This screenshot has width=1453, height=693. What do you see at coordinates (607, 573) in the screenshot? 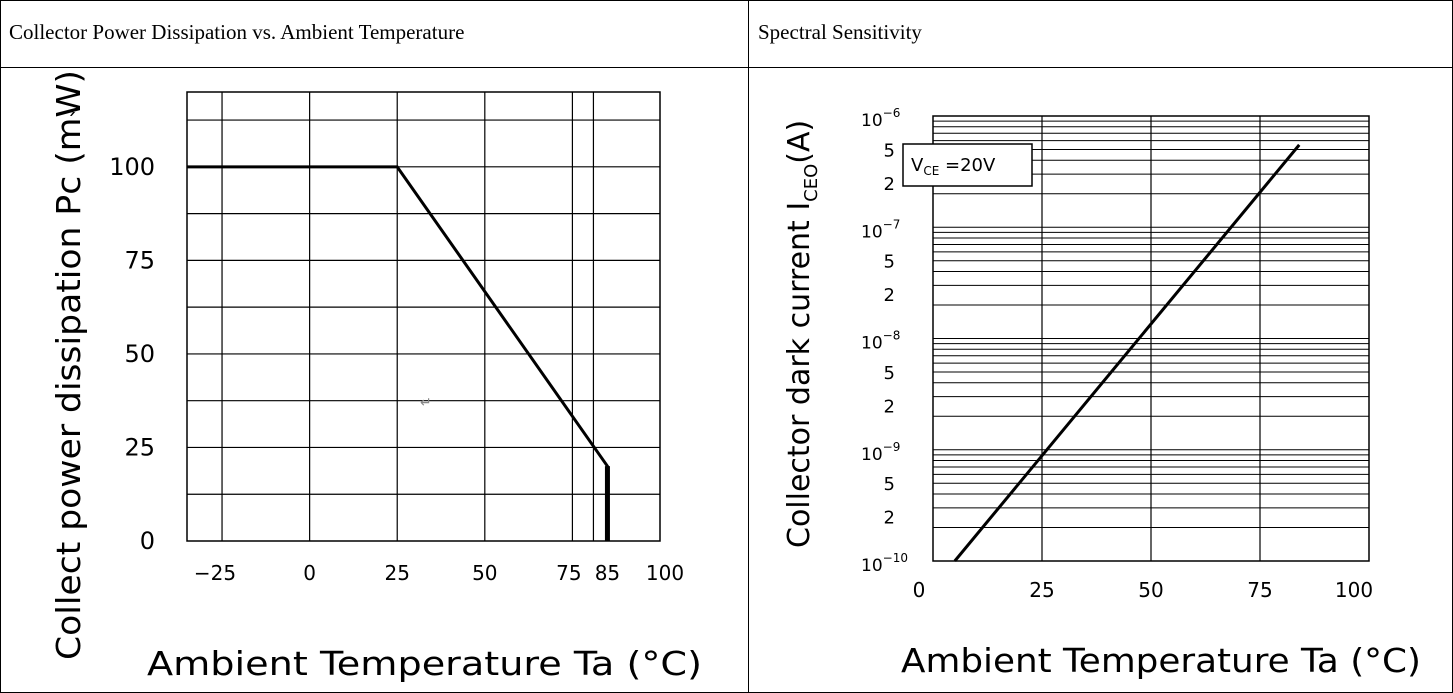
I see `left-x-tick-label: 85` at bounding box center [607, 573].